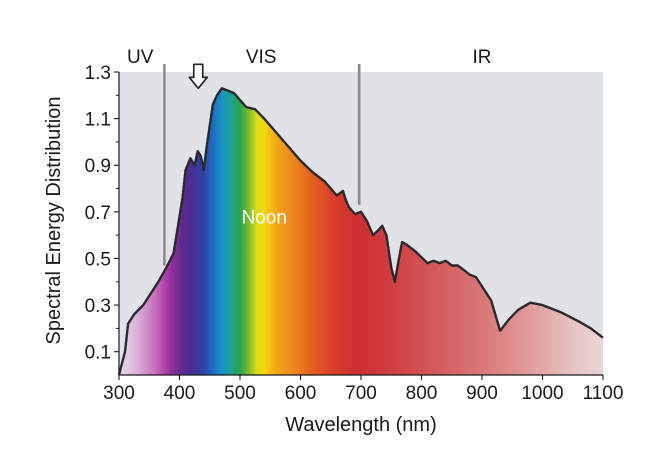  I want to click on x-tick-label: 900, so click(482, 393).